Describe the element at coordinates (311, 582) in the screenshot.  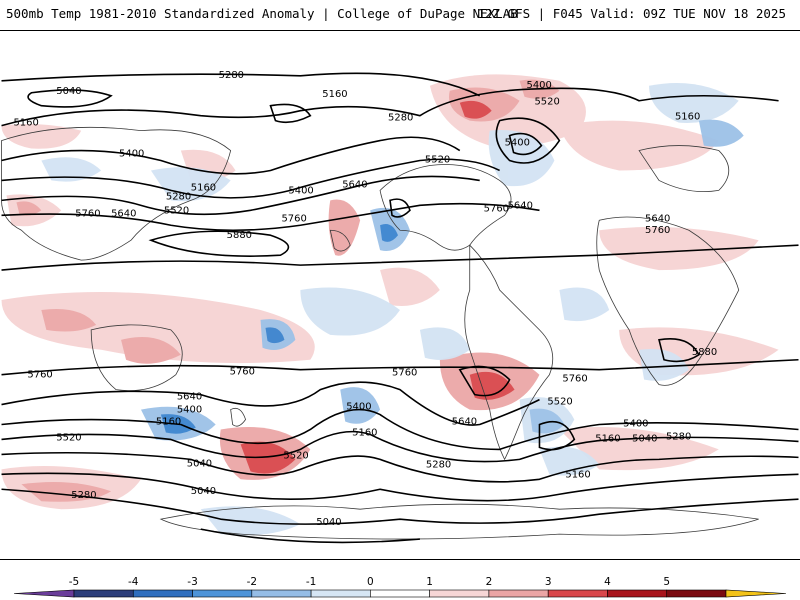
I see `colorbar-tick-label: -1` at that location.